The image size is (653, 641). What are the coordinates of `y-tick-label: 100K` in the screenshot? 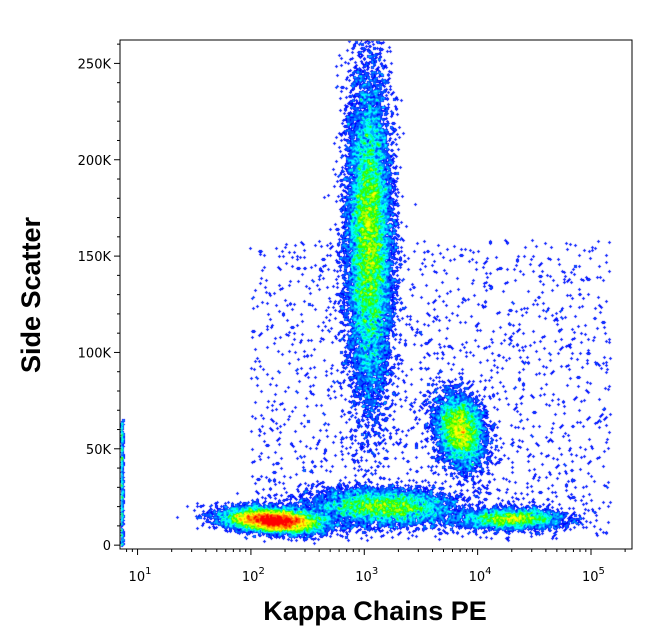 It's located at (95, 353).